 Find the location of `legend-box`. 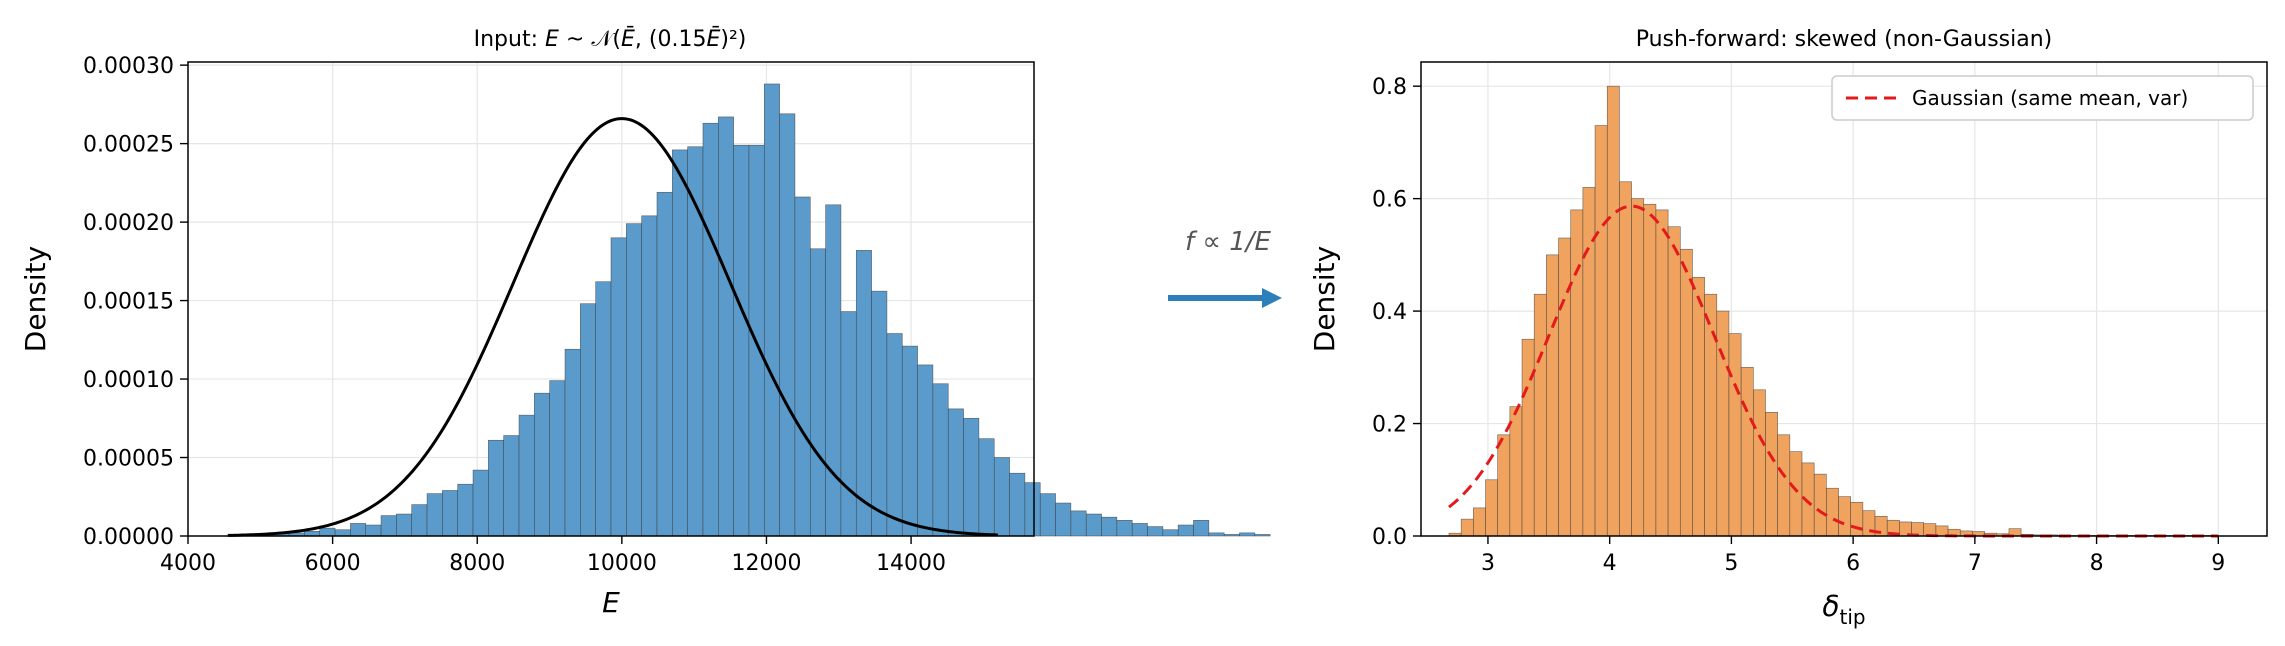

legend-box is located at coordinates (2042, 98).